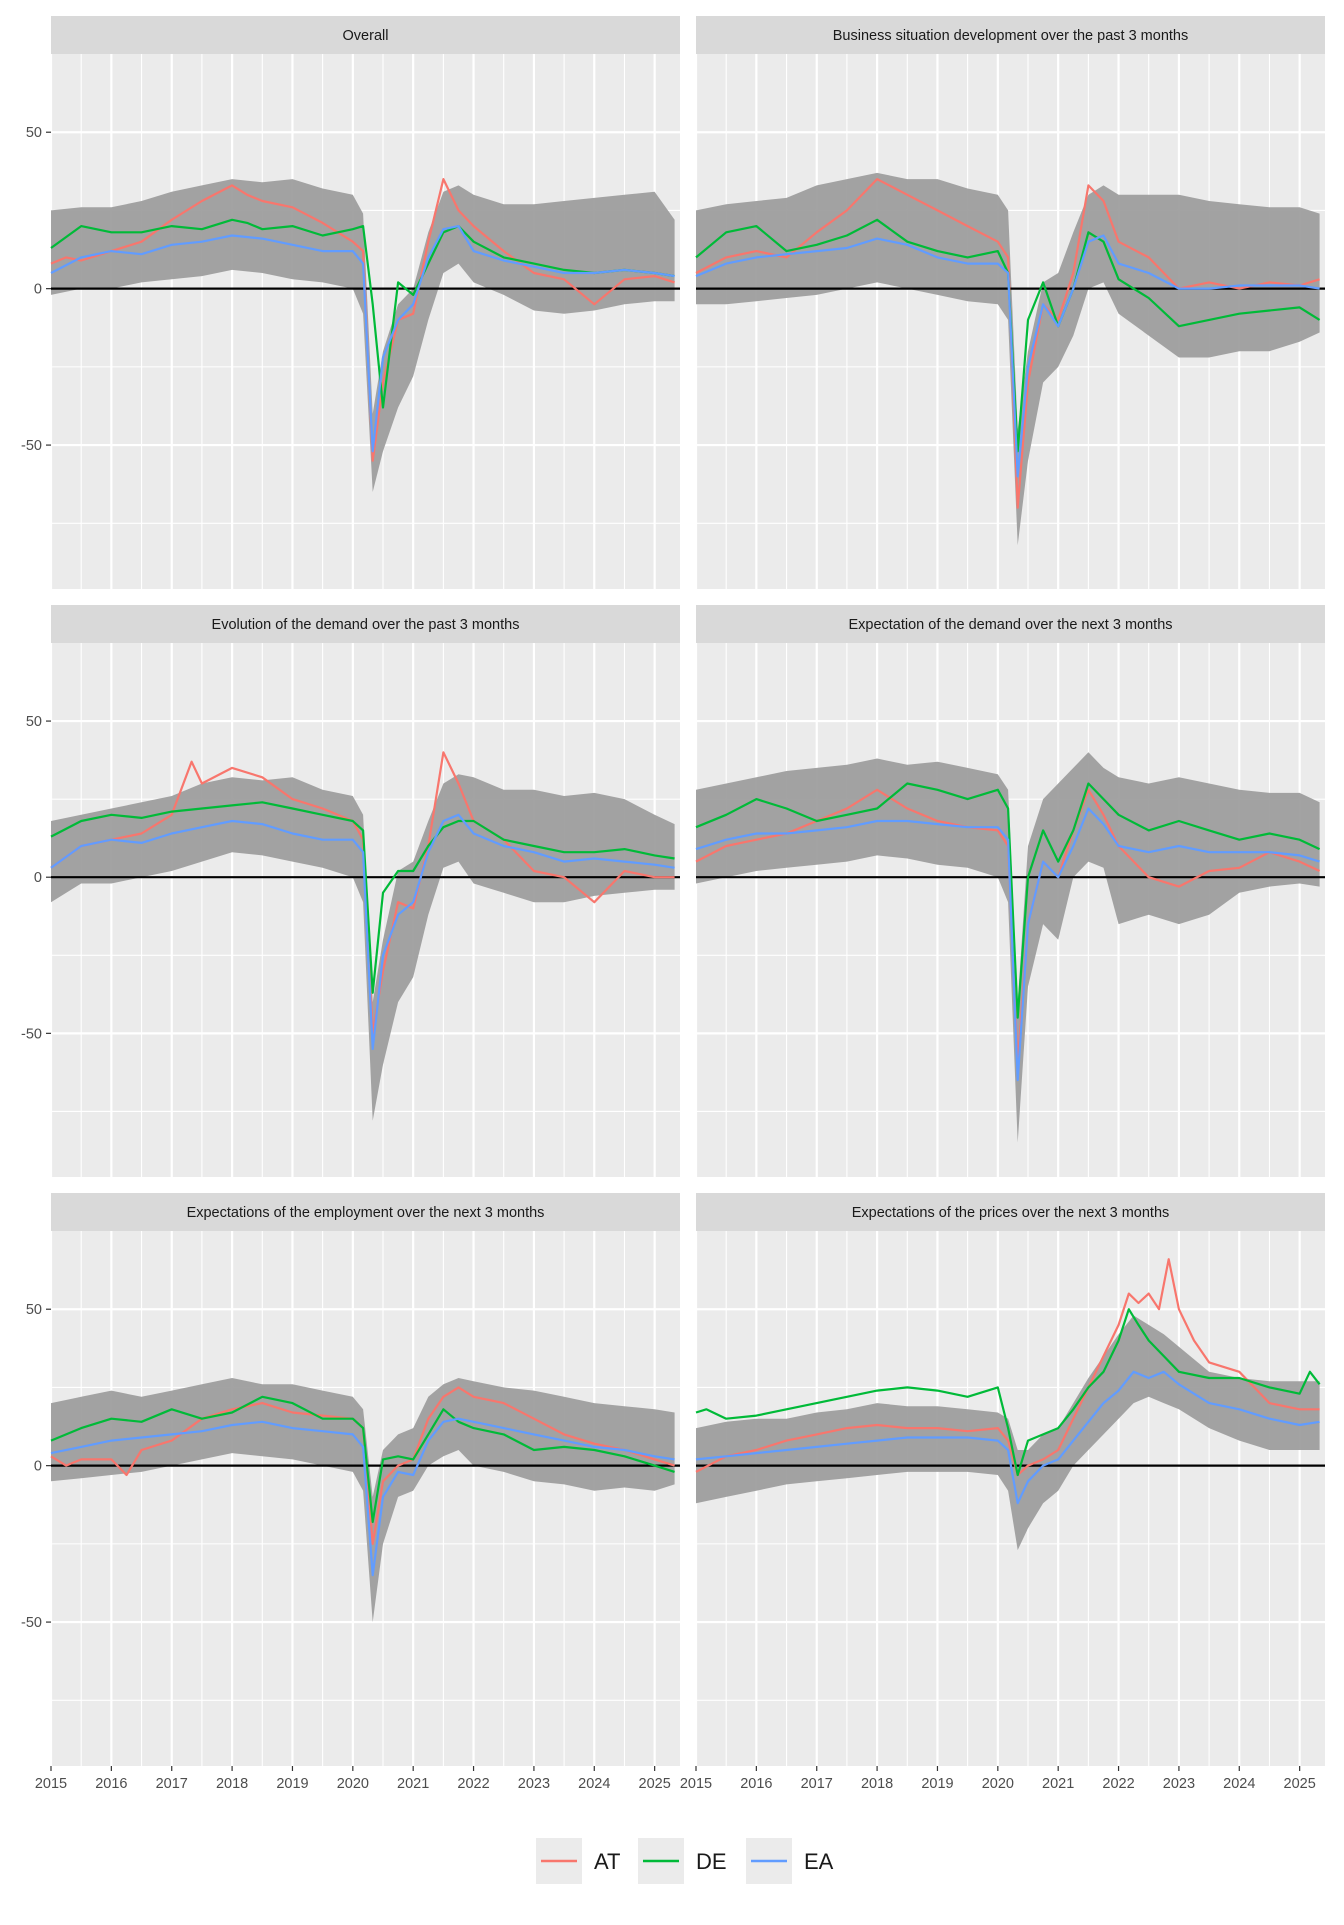 The height and width of the screenshot is (1925, 1344). I want to click on facet-title: Overall, so click(366, 36).